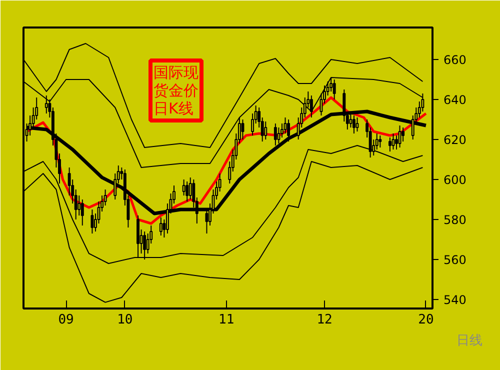 This screenshot has width=500, height=370. I want to click on x-axis-title: 日线, so click(469, 341).